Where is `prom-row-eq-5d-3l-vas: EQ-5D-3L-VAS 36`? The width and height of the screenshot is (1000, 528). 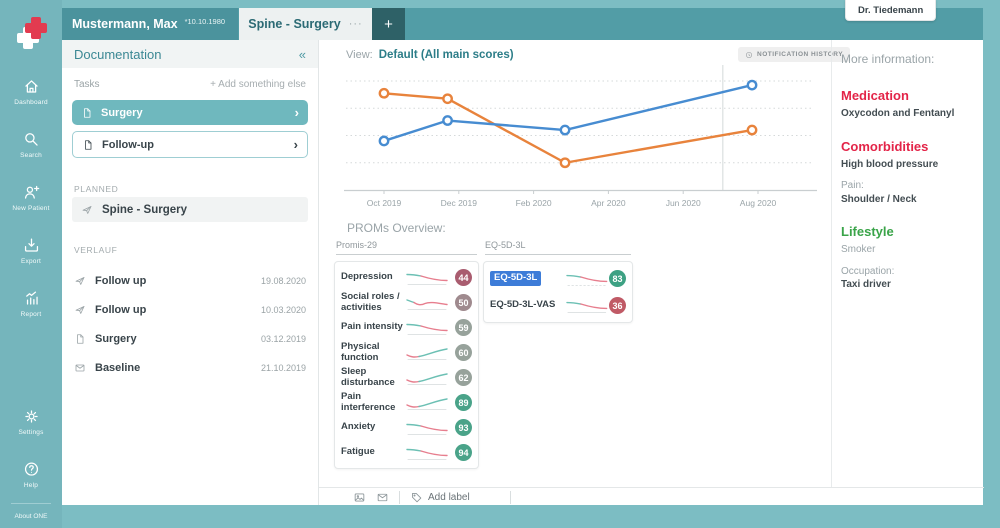 prom-row-eq-5d-3l-vas: EQ-5D-3L-VAS 36 is located at coordinates (558, 305).